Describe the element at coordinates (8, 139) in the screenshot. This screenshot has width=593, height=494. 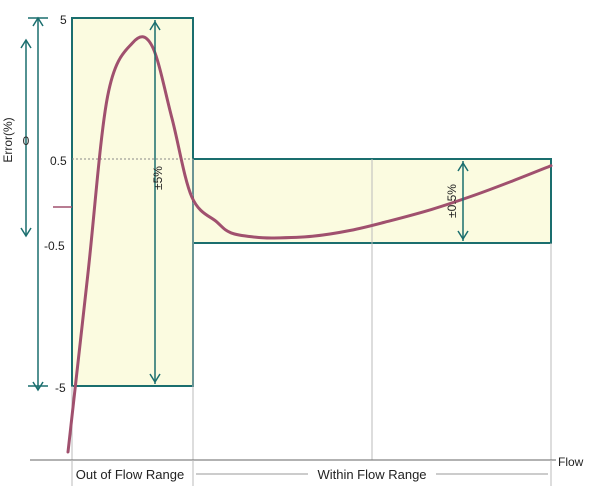
I see `y-axis-title: Error(%)` at that location.